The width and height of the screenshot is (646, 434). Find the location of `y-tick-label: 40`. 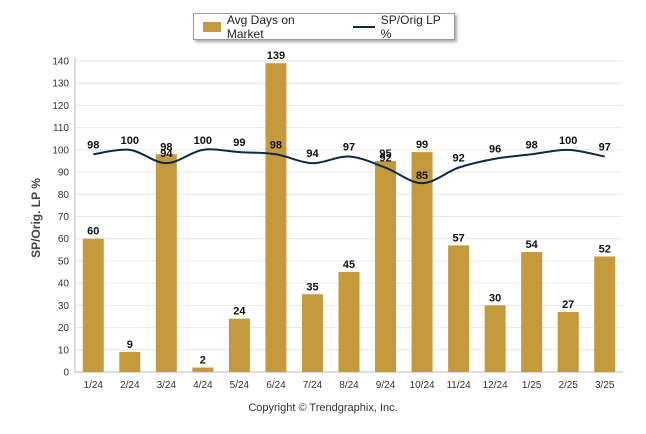

y-tick-label: 40 is located at coordinates (64, 284).